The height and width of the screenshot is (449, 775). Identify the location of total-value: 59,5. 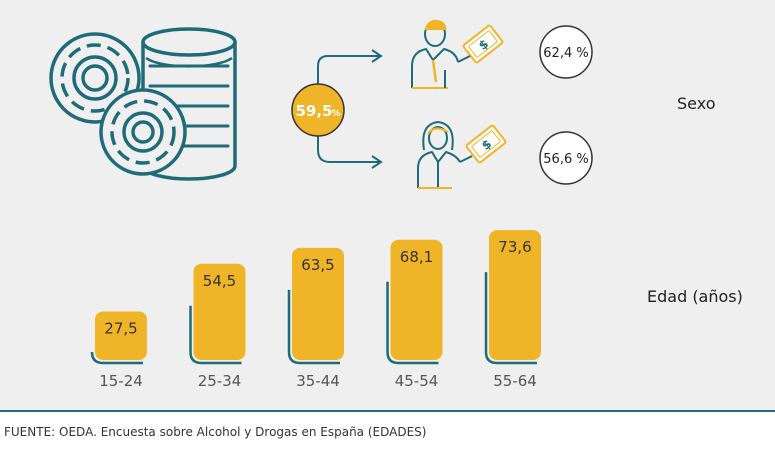
(313, 111).